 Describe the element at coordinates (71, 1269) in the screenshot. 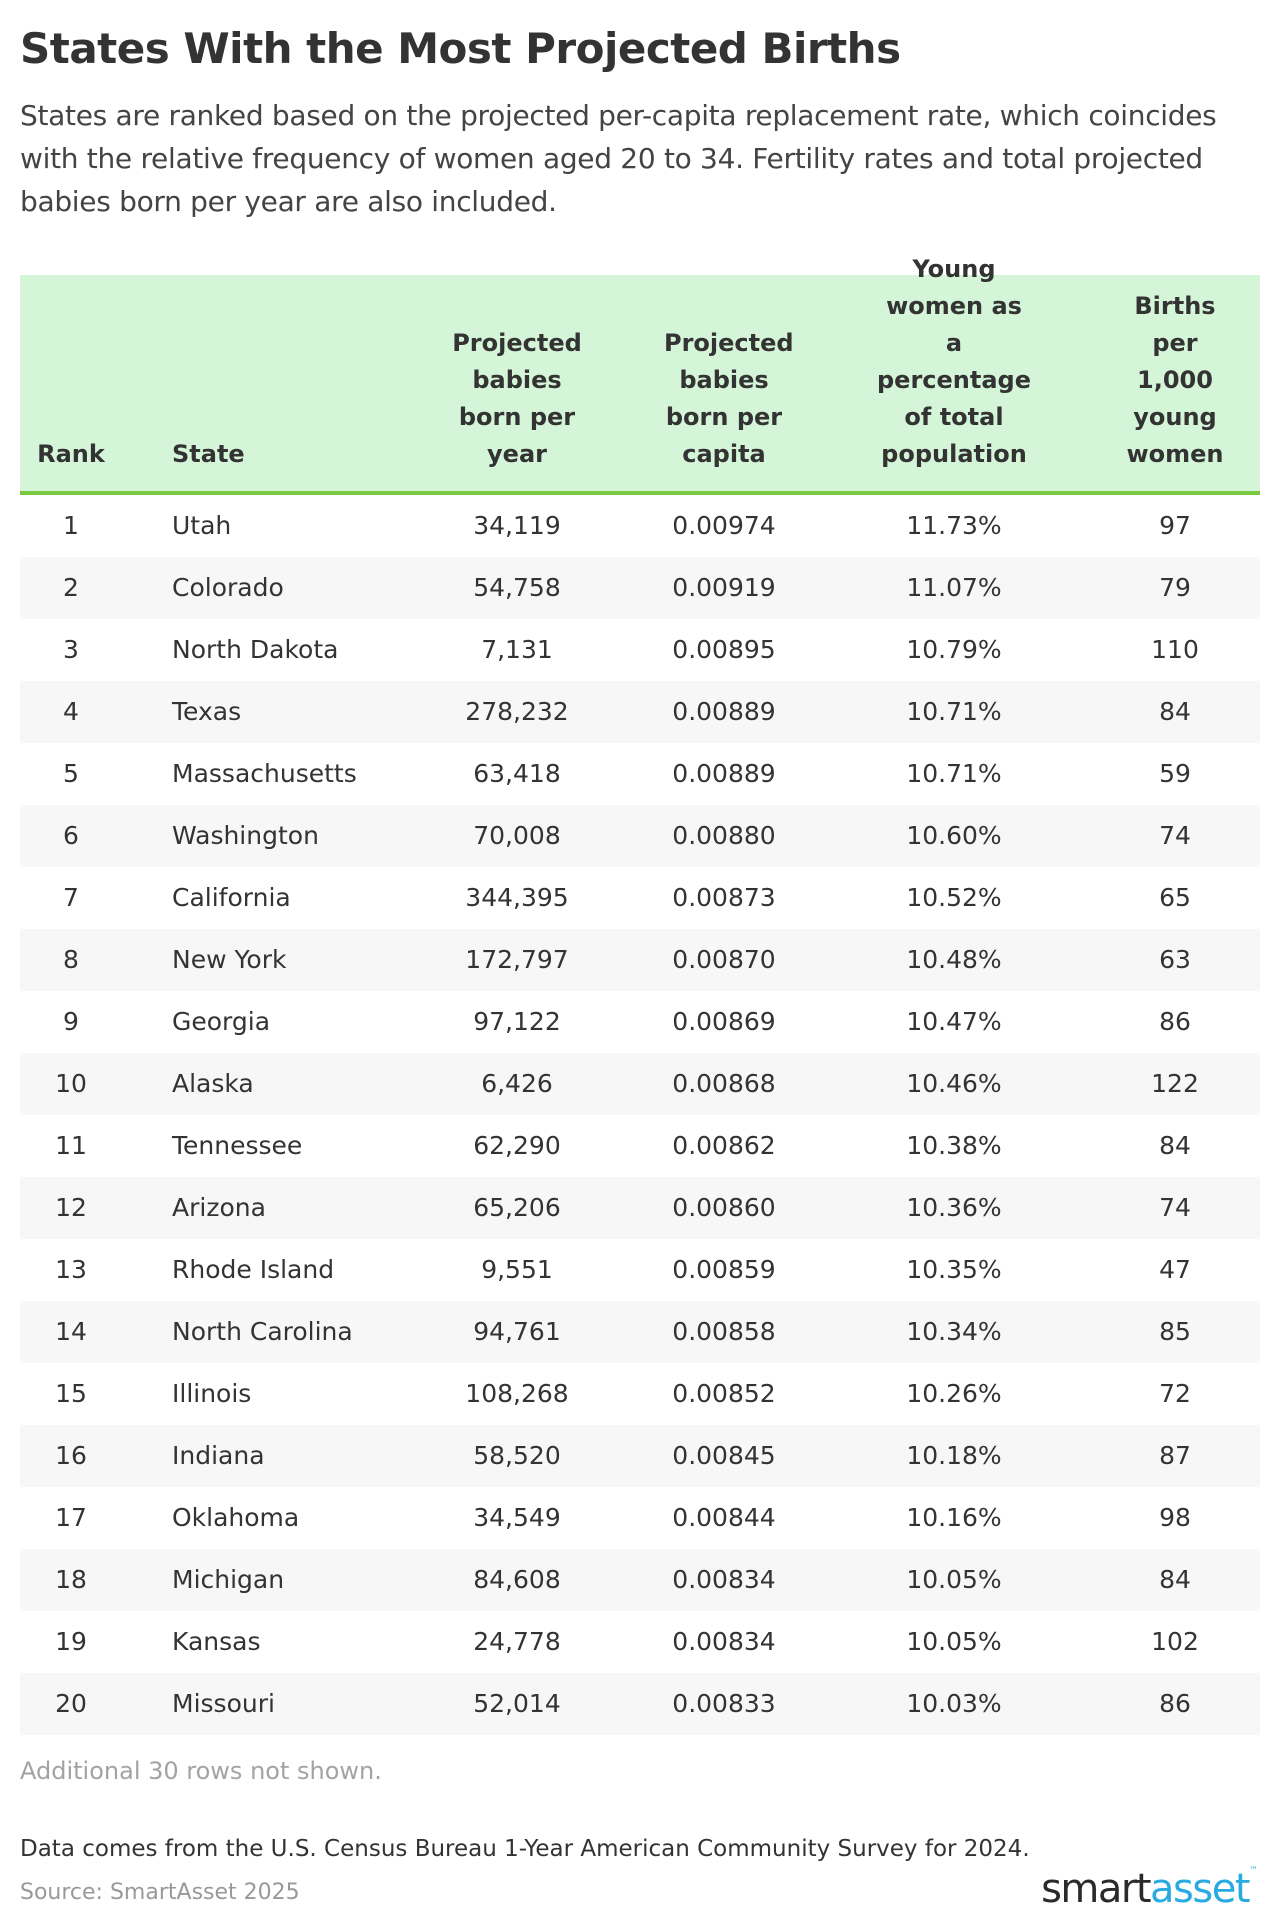

I see `cell-rank: 13` at that location.